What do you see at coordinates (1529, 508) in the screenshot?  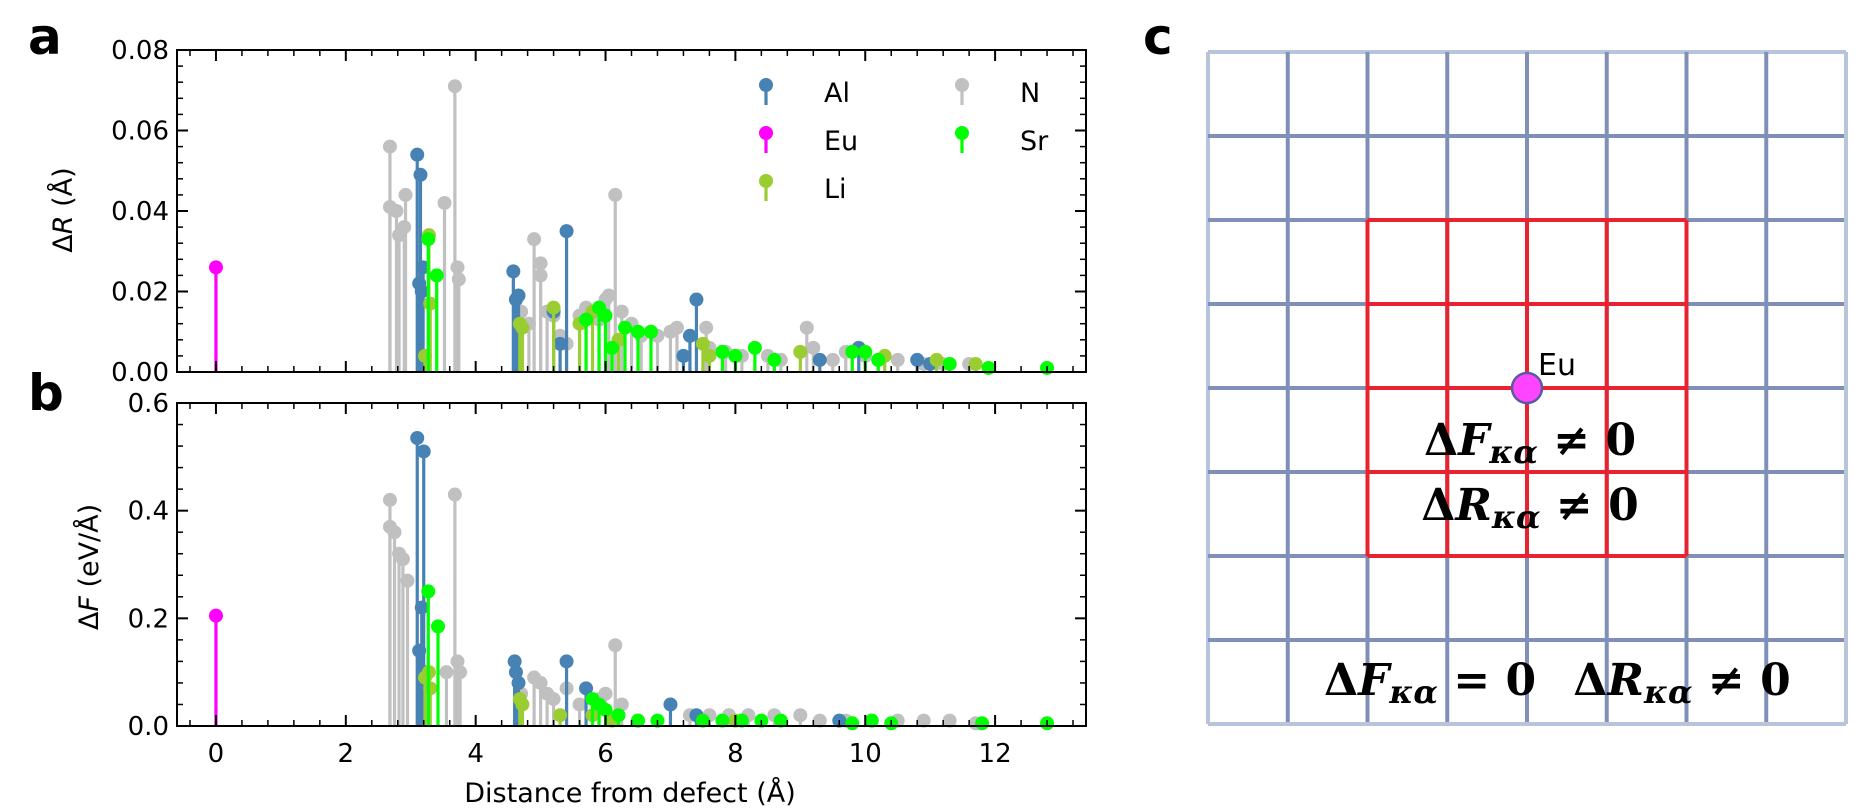 I see `inner-displacement-equation: ΔRκα ≠ 0` at bounding box center [1529, 508].